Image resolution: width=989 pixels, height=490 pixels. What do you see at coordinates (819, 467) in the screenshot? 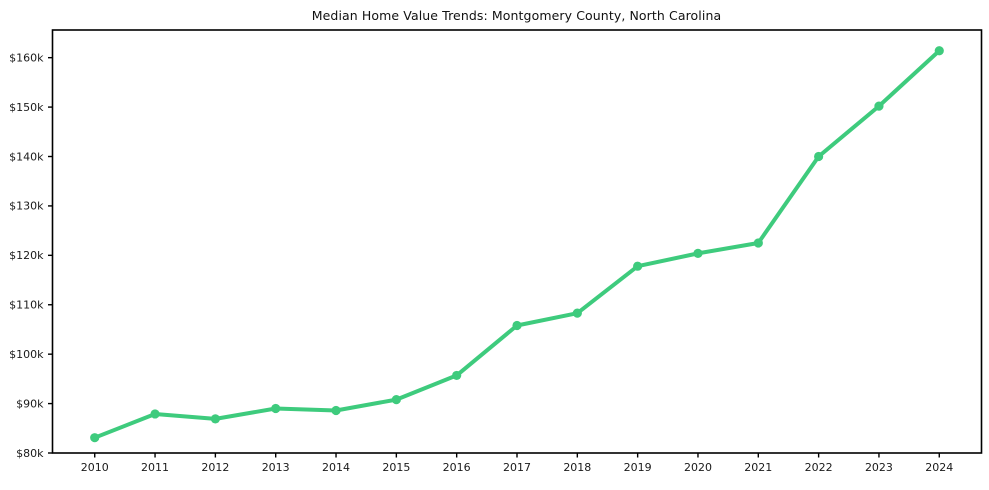
I see `x-tick-label: 2022` at bounding box center [819, 467].